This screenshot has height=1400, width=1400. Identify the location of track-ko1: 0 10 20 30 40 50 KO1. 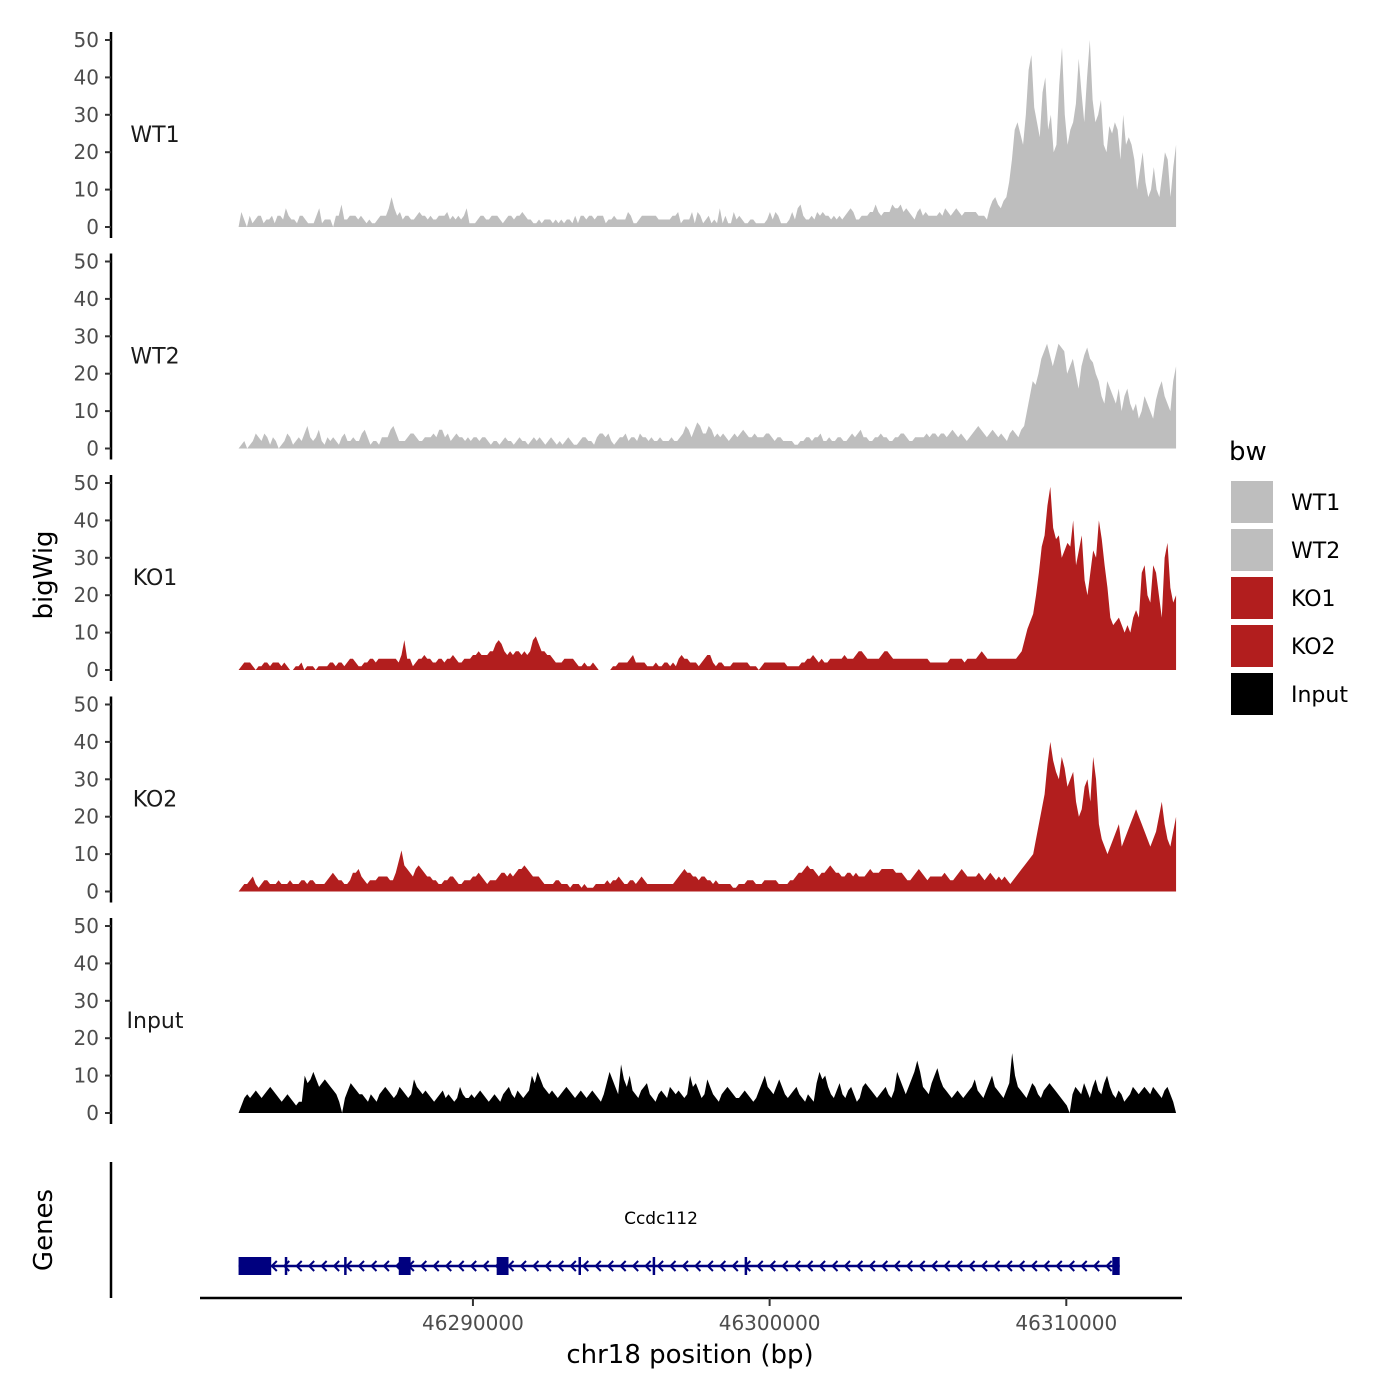
(625, 576).